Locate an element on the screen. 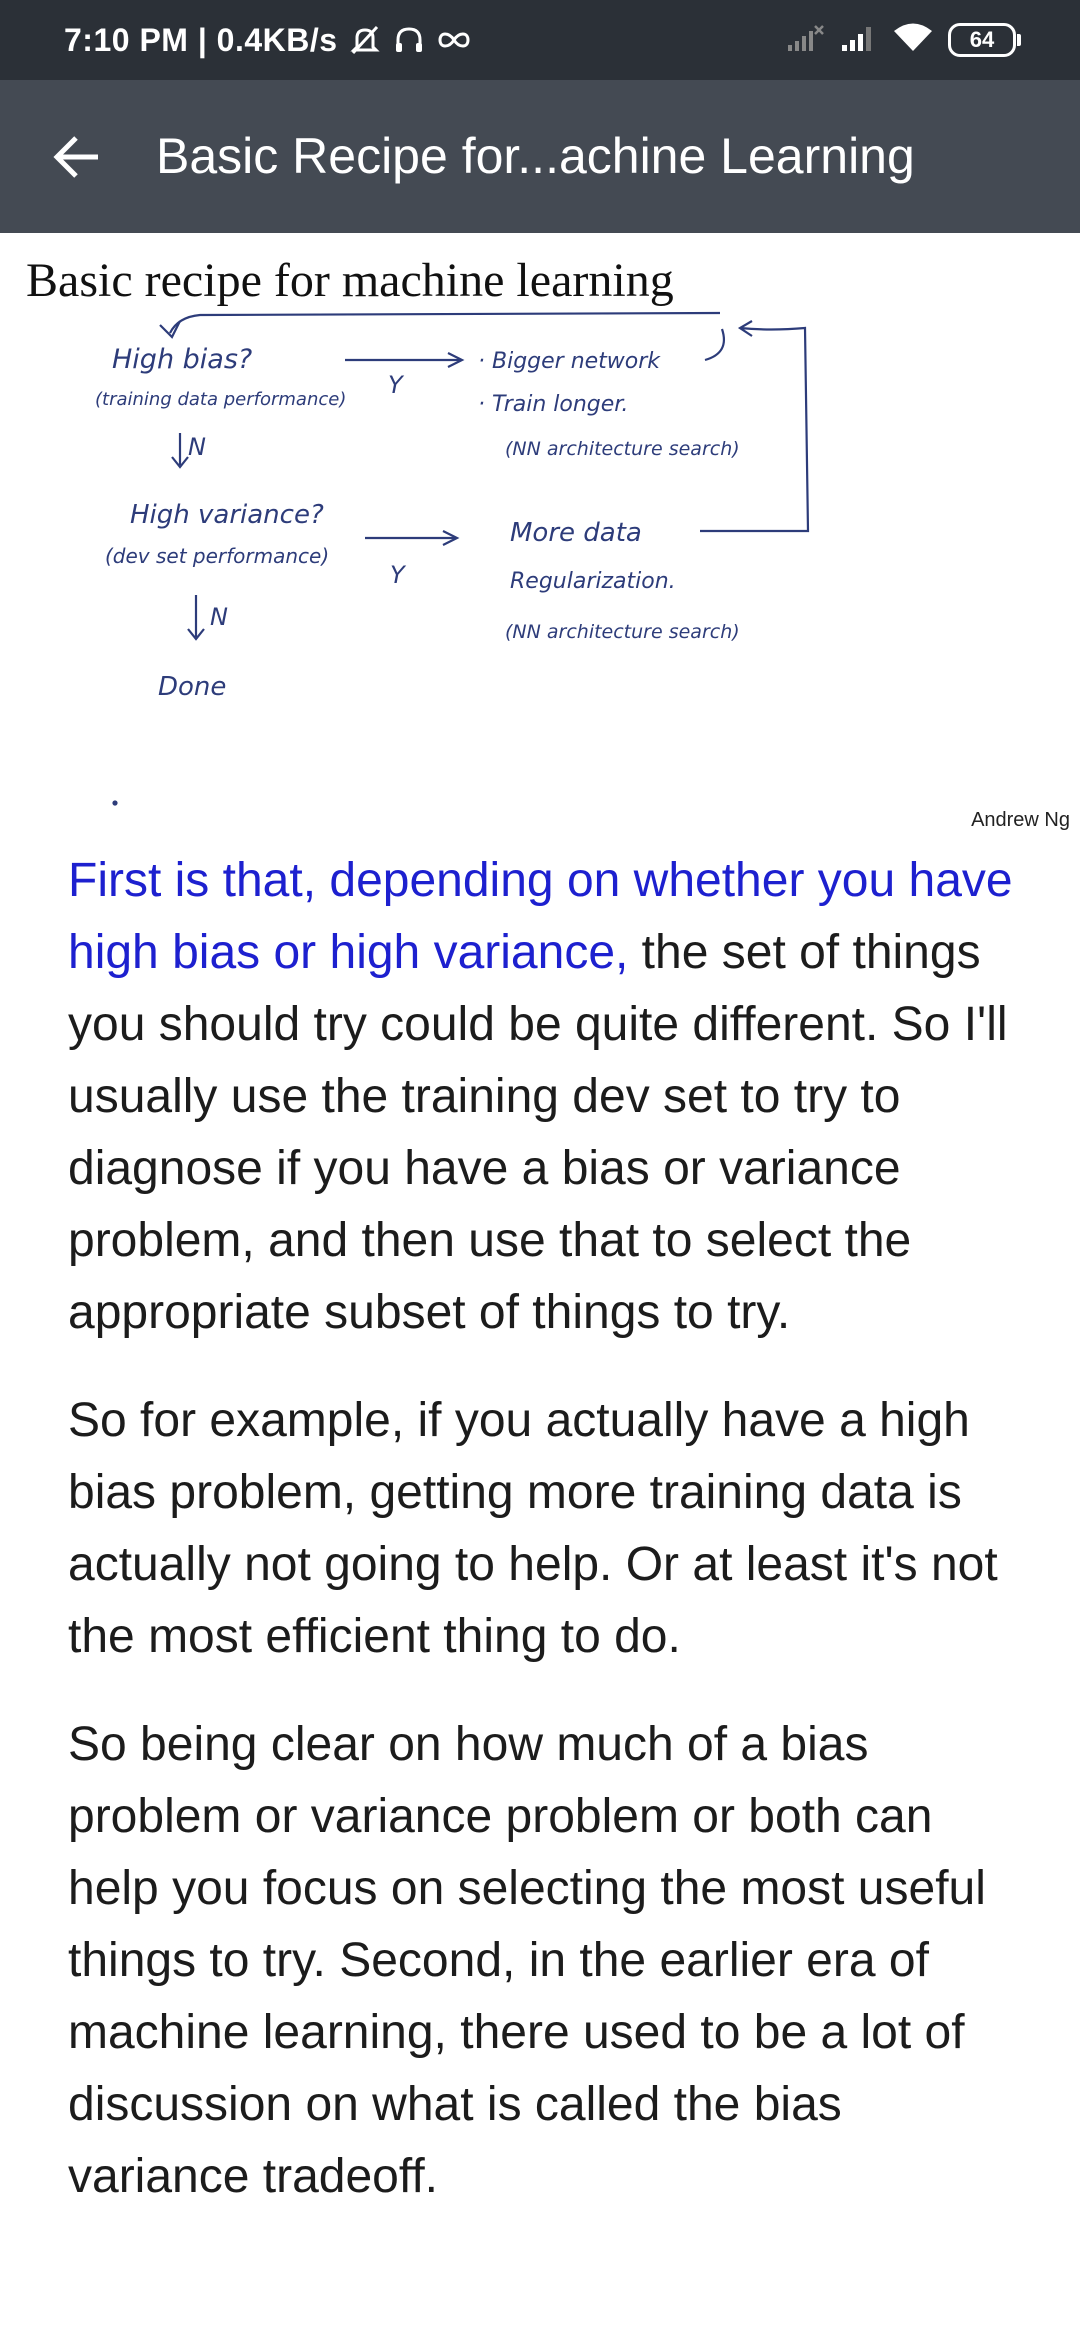 The image size is (1080, 2340). status-left: 7:10 PM | 0.4KB/s is located at coordinates (268, 40).